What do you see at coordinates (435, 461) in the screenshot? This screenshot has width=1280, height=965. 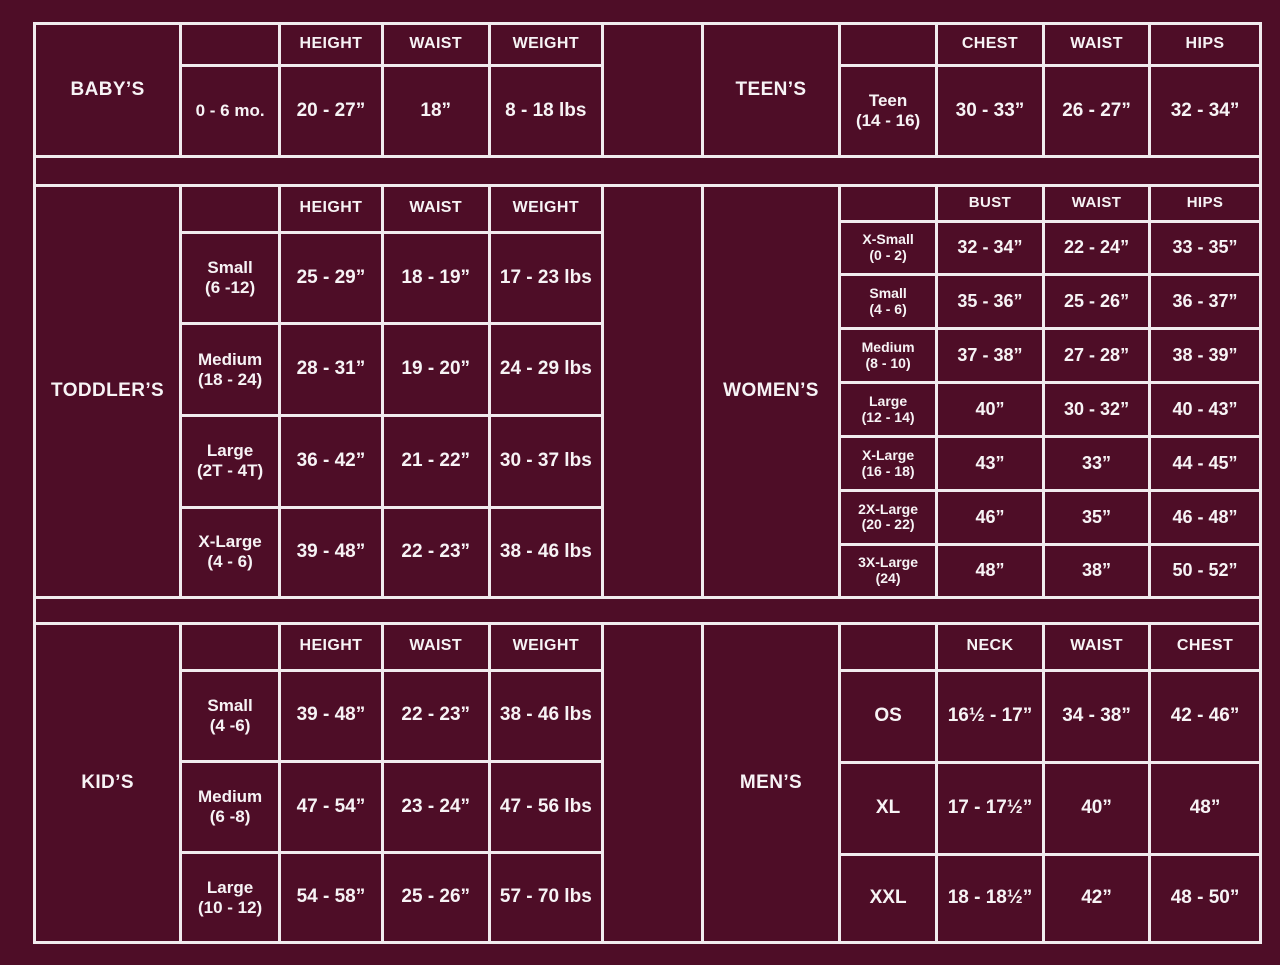 I see `value-cell: 21 - 22”` at bounding box center [435, 461].